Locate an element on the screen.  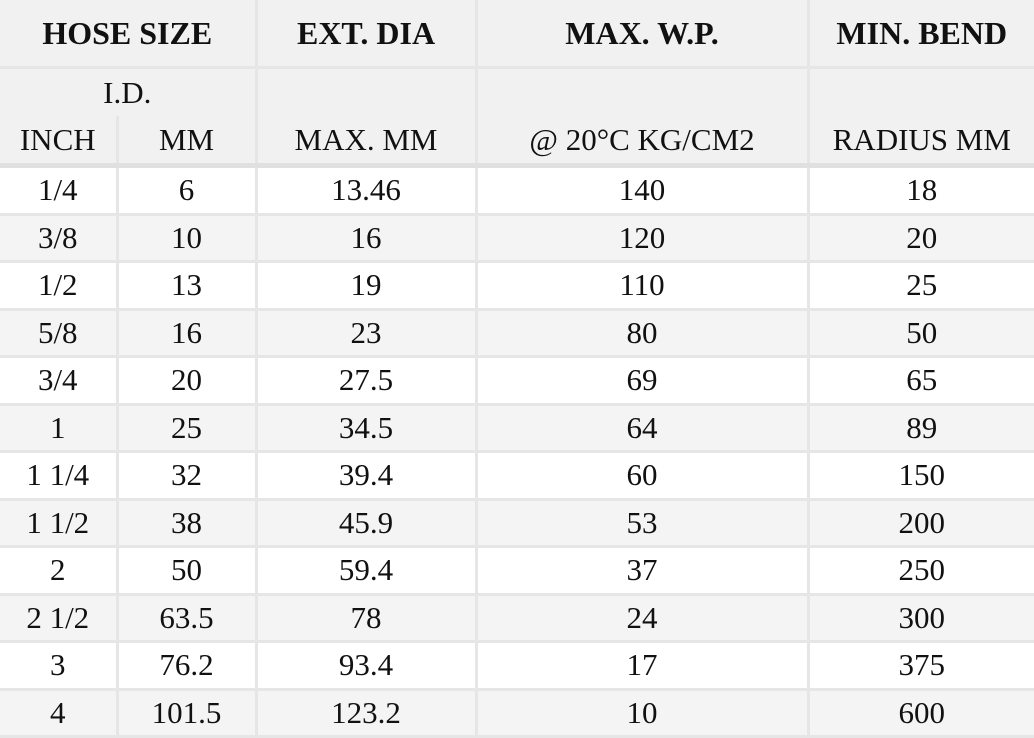
cell-mm: 50 is located at coordinates (187, 571).